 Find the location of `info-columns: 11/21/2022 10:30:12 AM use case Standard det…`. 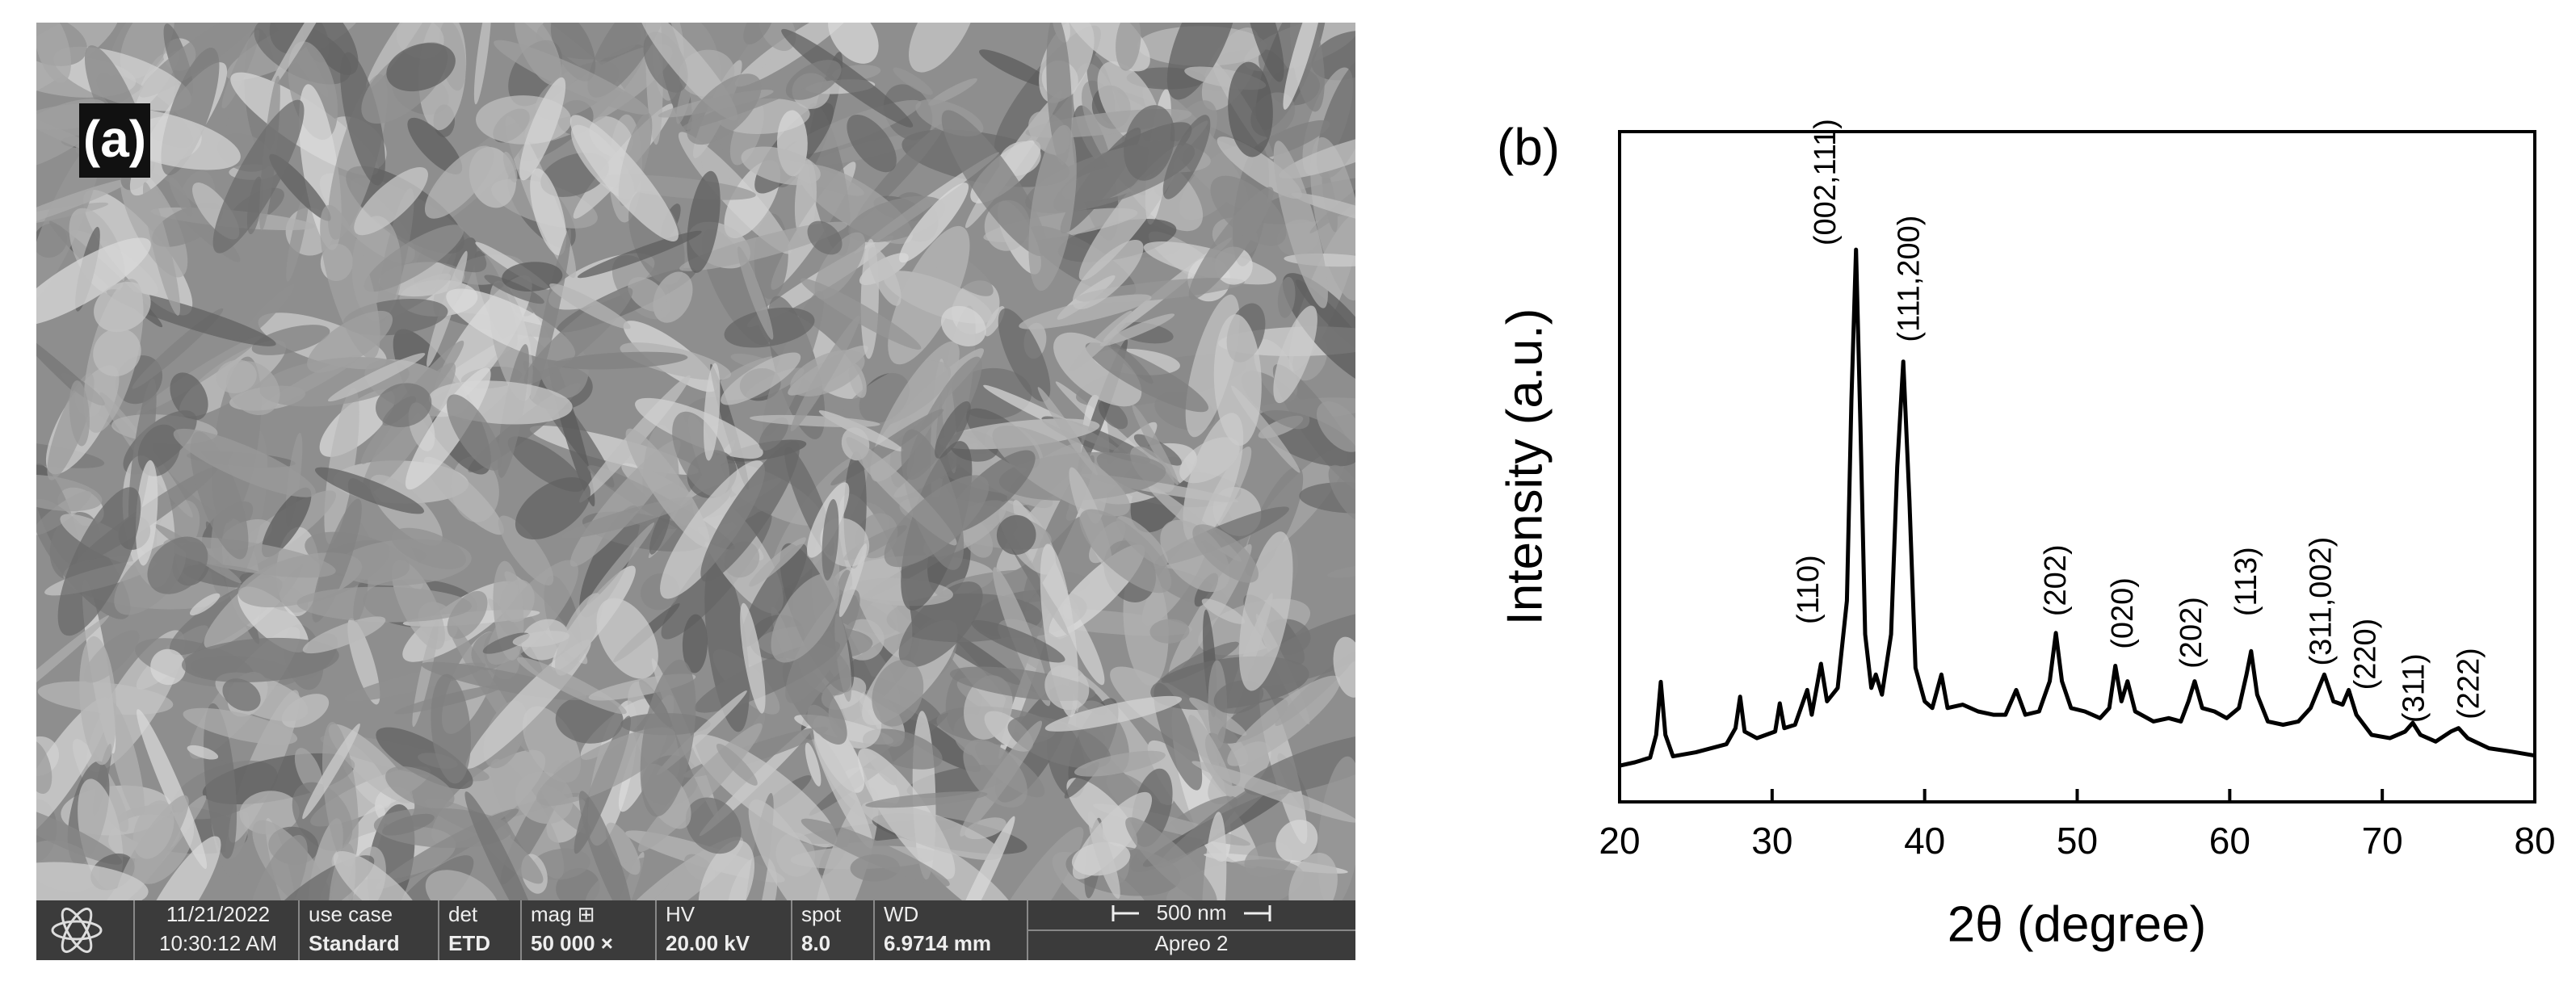

info-columns: 11/21/2022 10:30:12 AM use case Standard det… is located at coordinates (744, 930).